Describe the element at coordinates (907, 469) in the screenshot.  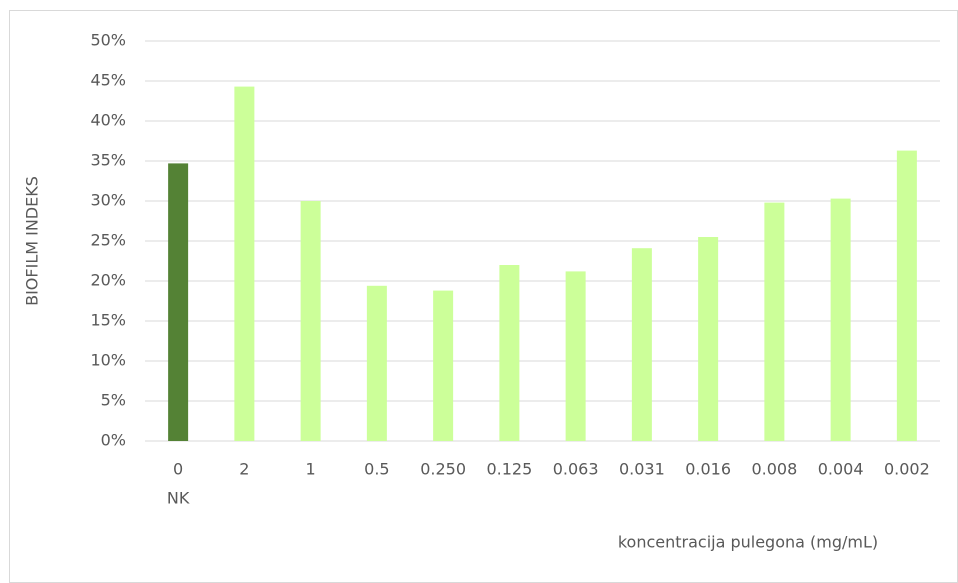
I see `x-tick-label: 0.002` at that location.